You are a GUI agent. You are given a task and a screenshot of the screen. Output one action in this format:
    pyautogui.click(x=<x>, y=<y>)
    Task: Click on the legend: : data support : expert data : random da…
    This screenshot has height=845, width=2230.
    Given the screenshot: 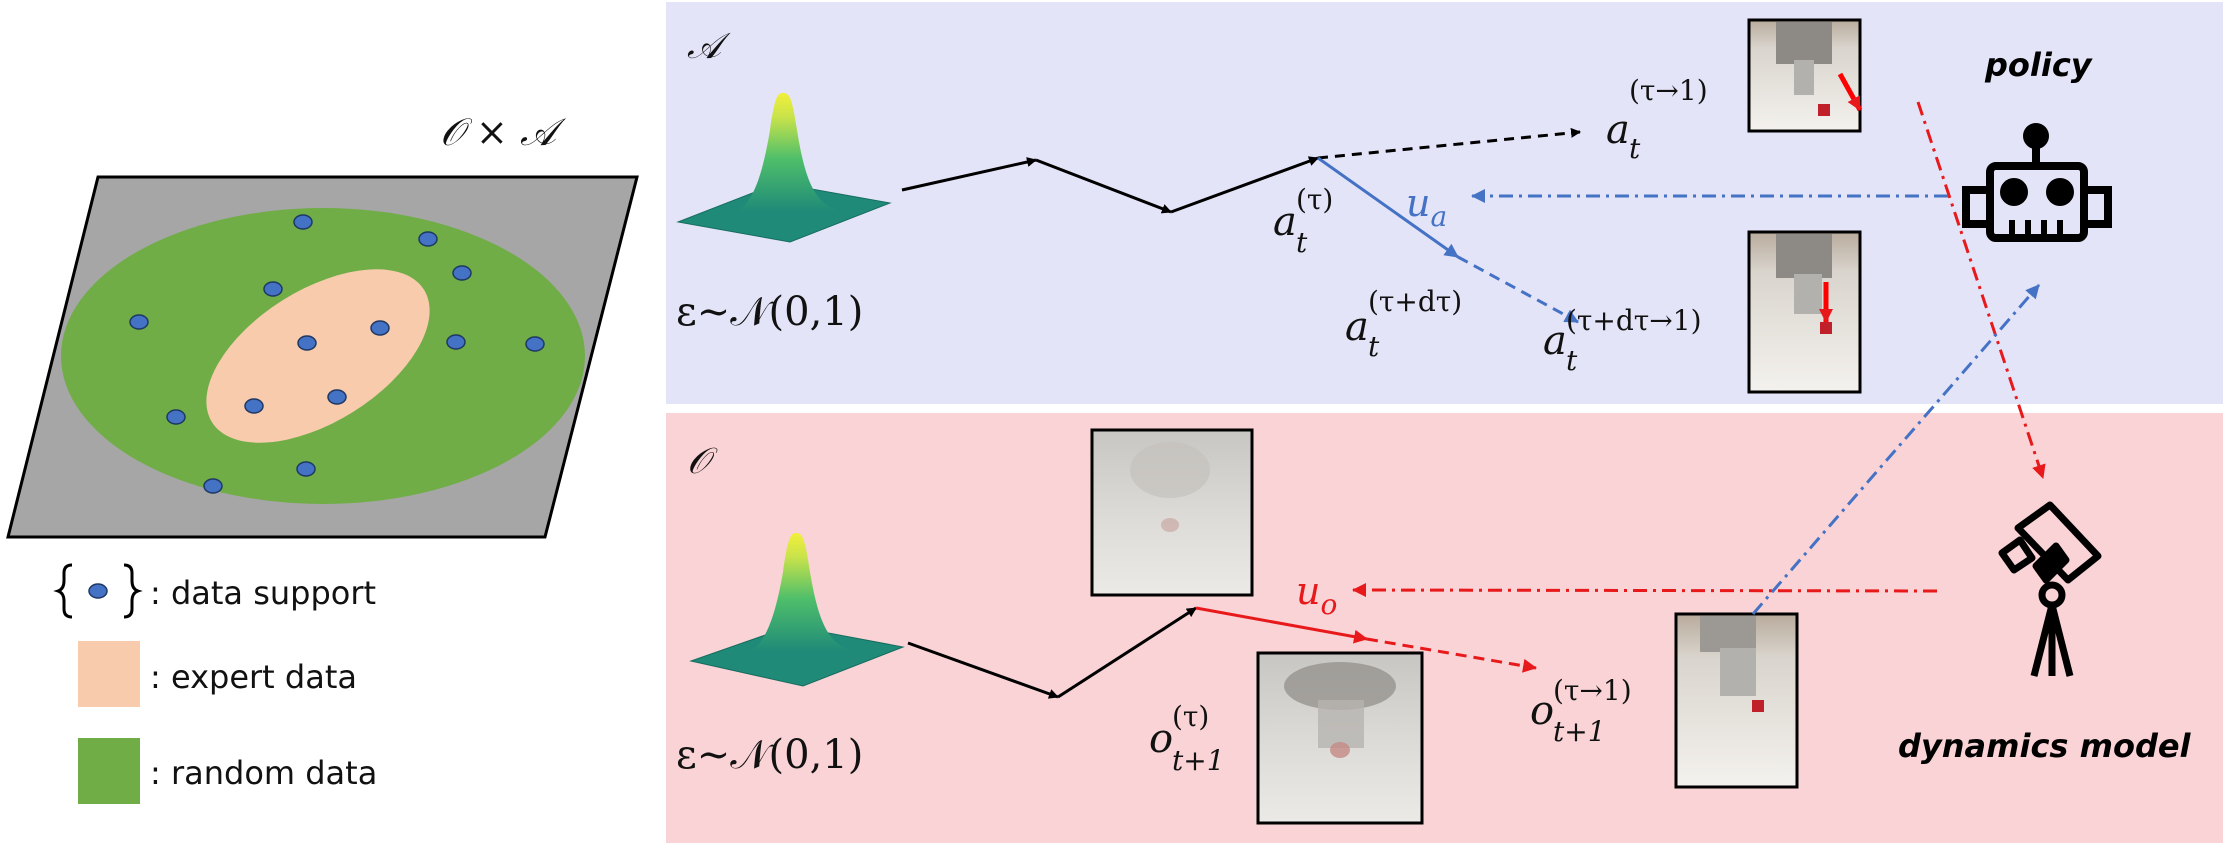 What is the action you would take?
    pyautogui.click(x=215, y=683)
    